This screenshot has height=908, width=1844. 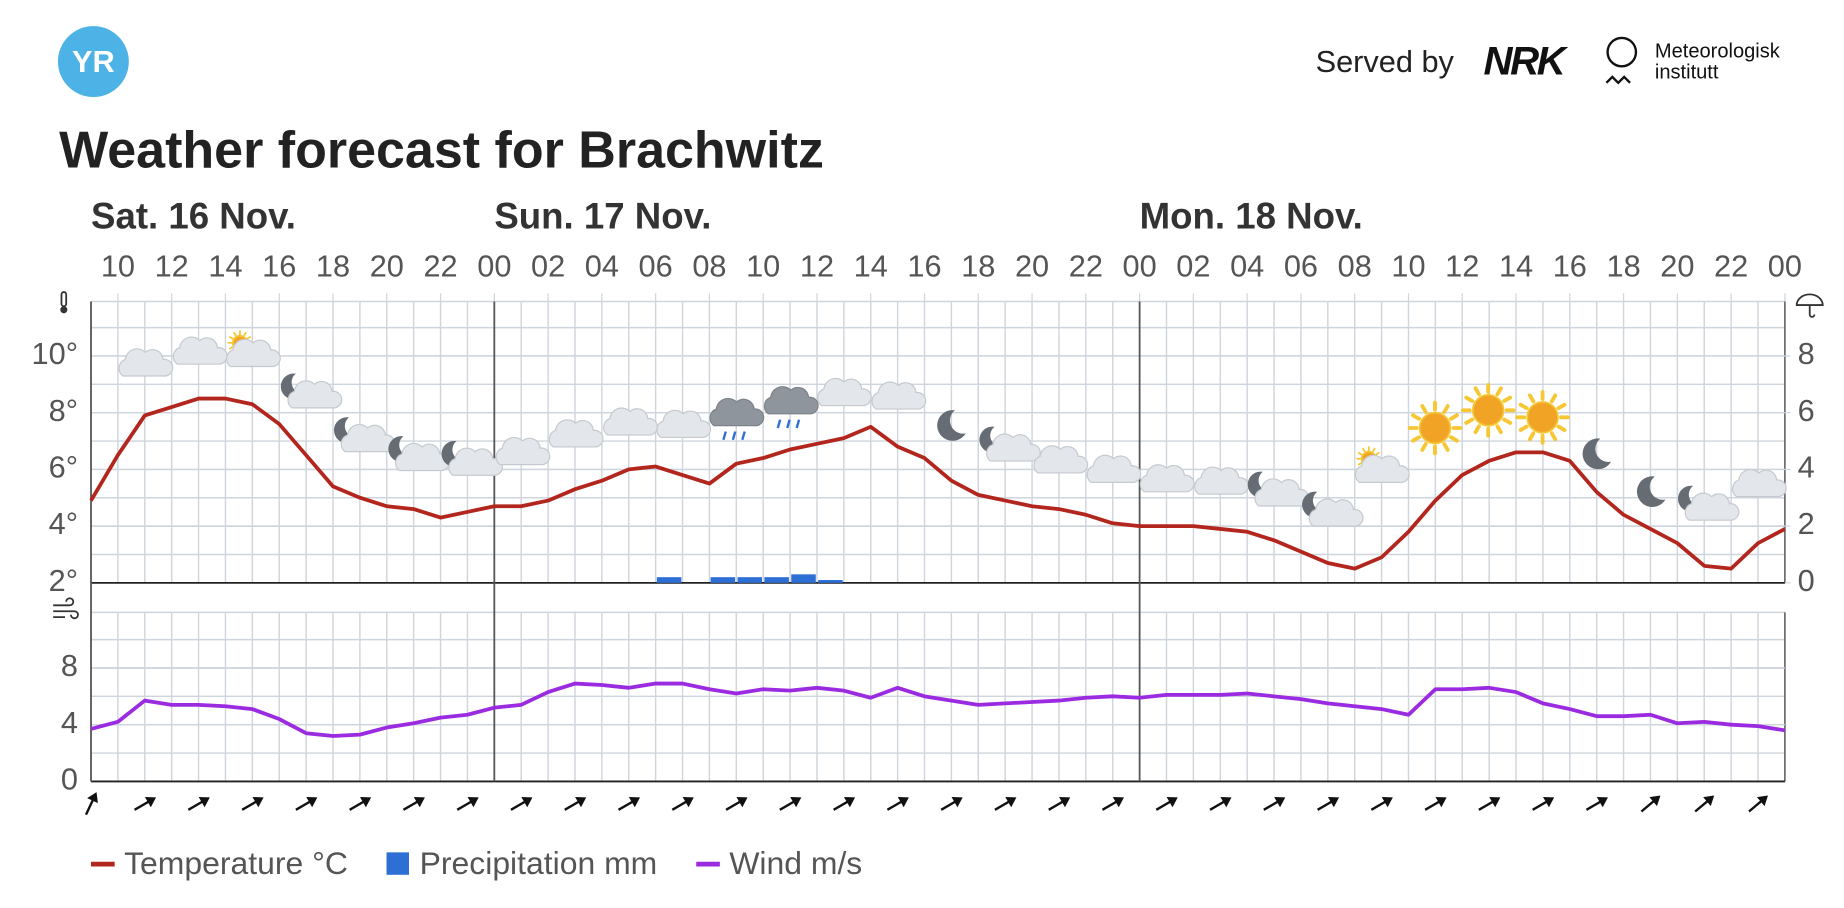 What do you see at coordinates (55, 353) in the screenshot?
I see `y-tick-label: 10°` at bounding box center [55, 353].